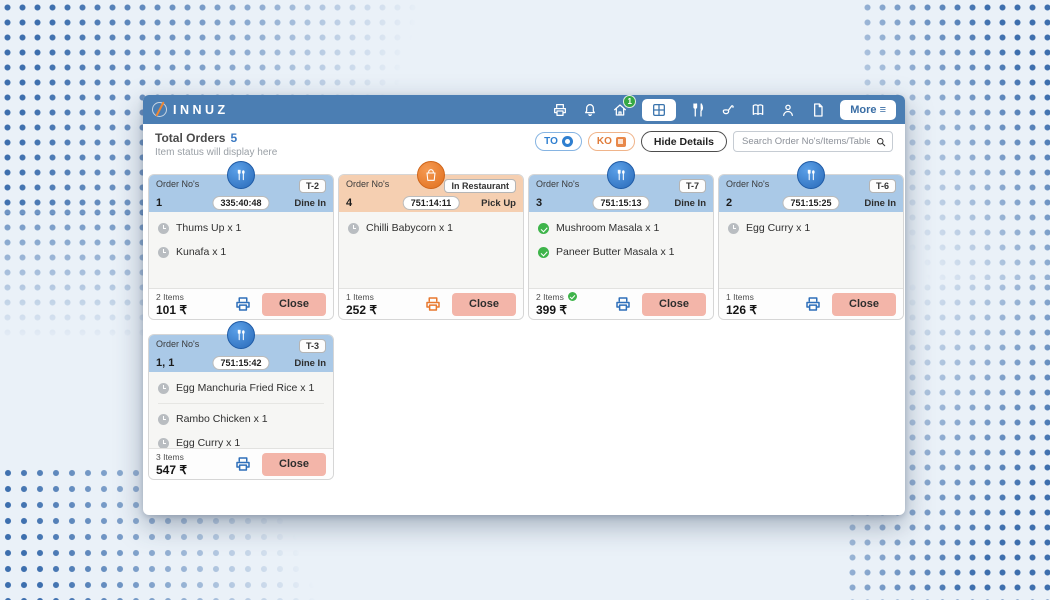 The width and height of the screenshot is (1050, 600). What do you see at coordinates (868, 109) in the screenshot?
I see `more-button: More ≡` at bounding box center [868, 109].